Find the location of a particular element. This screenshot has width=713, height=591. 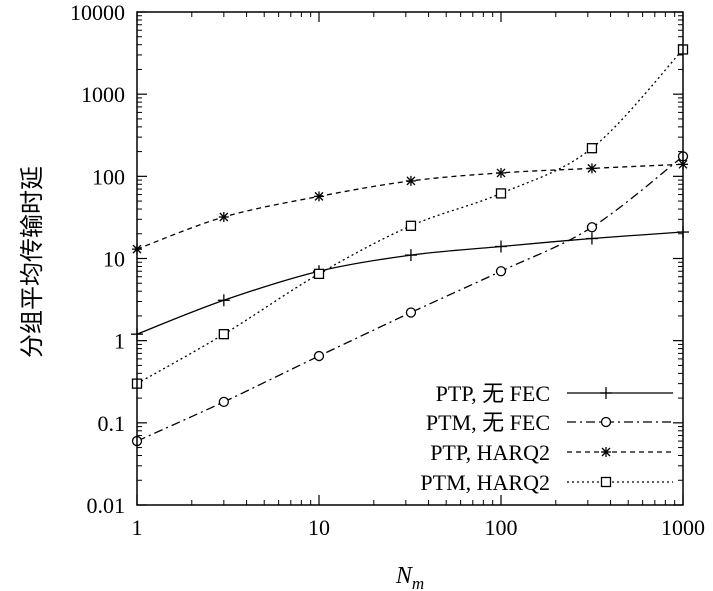

x-tick-label: 100 is located at coordinates (501, 527).